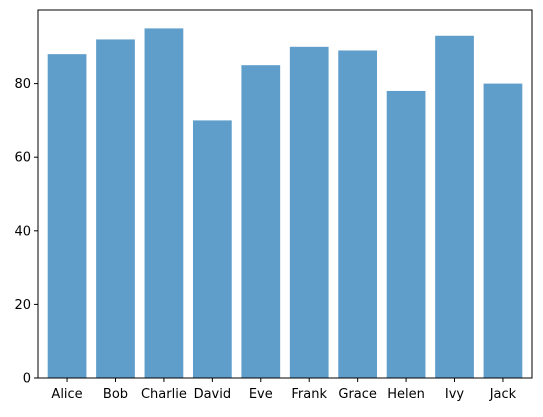 Image resolution: width=543 pixels, height=417 pixels. I want to click on bar-ivy, so click(454, 206).